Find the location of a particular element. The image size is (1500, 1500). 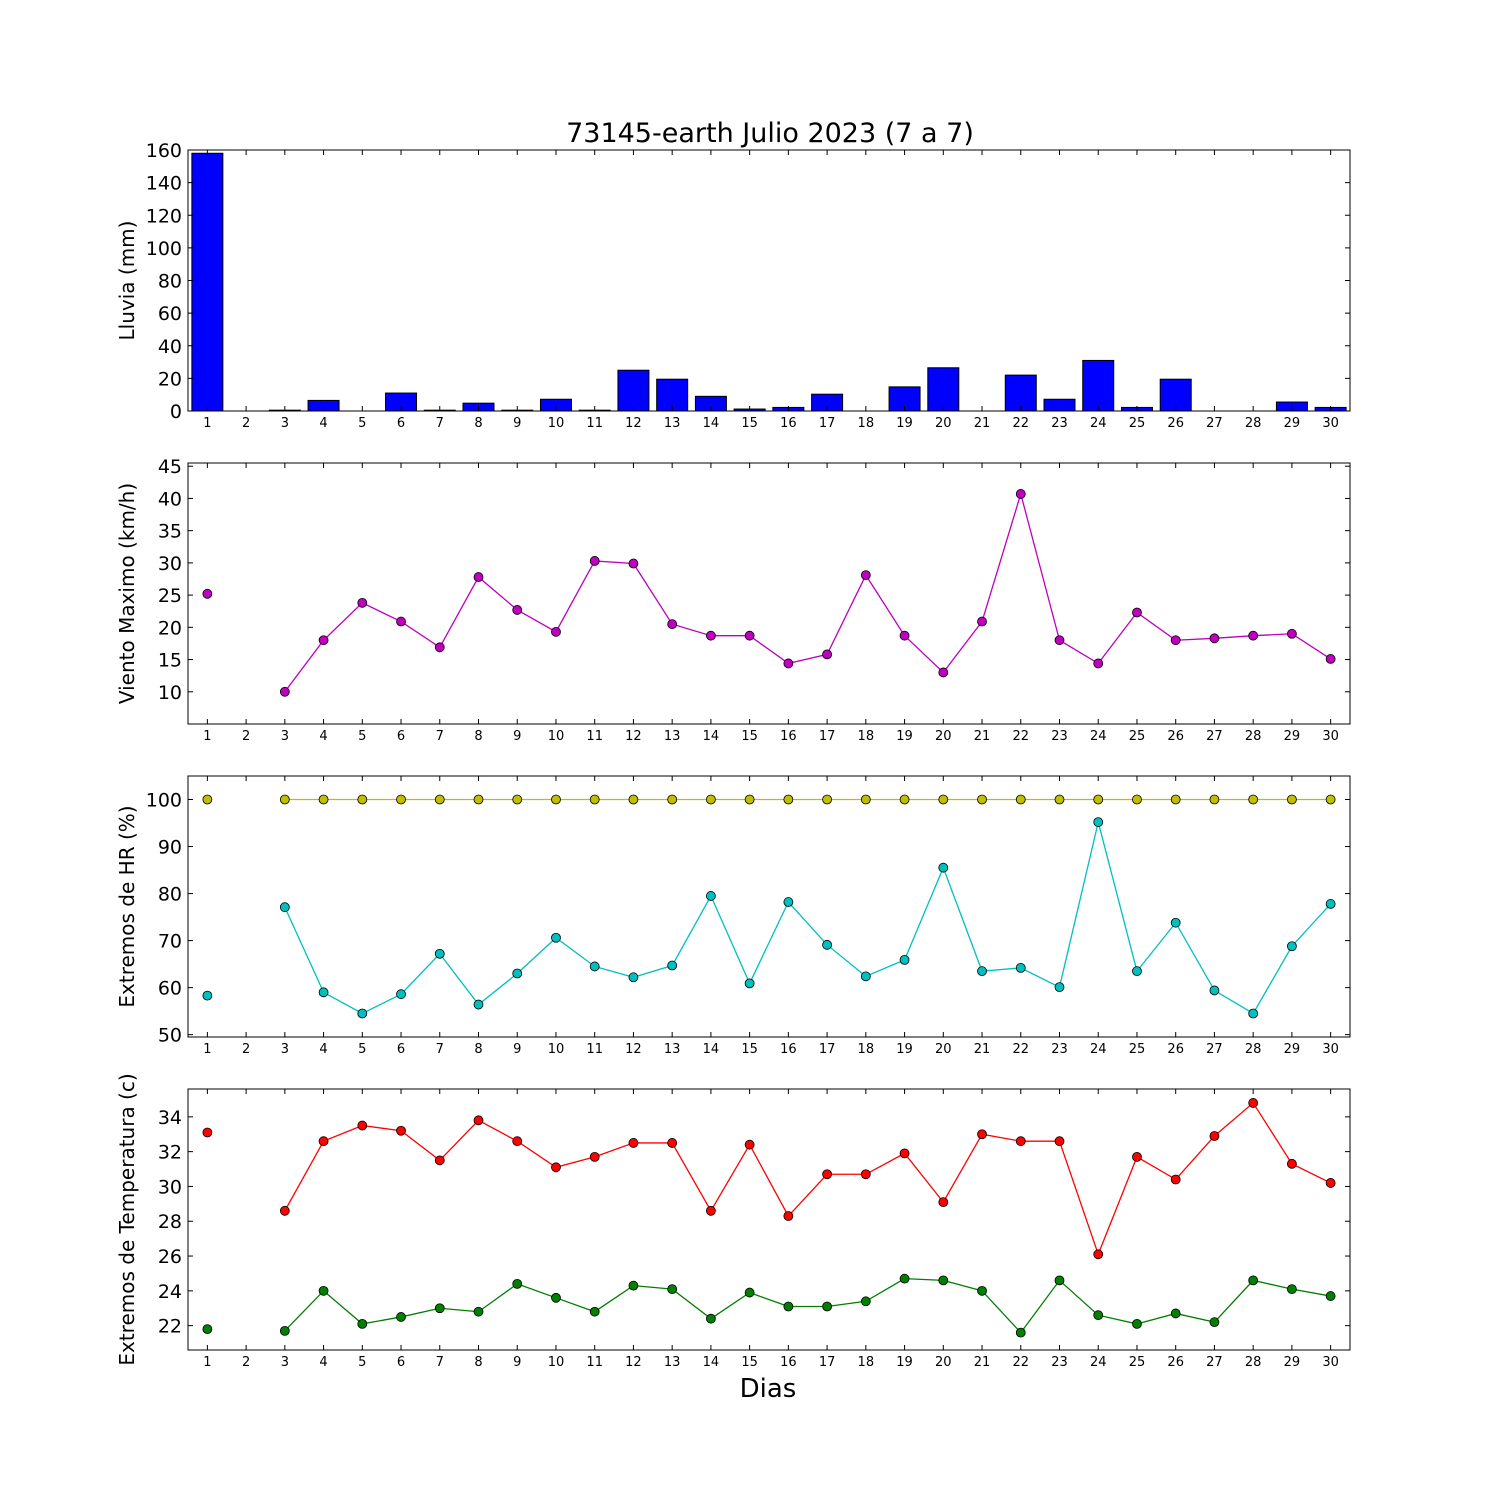

x-tick-label: 19 is located at coordinates (904, 423).